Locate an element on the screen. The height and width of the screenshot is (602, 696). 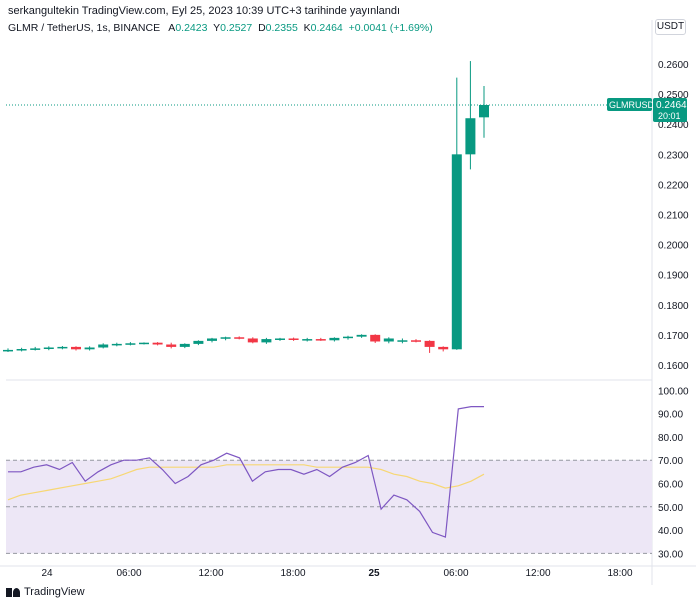
tradingview-logo-icon is located at coordinates (13, 592).